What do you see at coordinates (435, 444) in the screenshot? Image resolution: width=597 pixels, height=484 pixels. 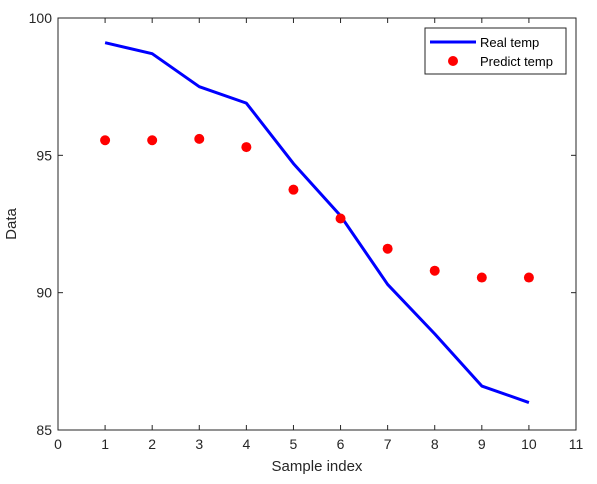 I see `x-tick-label: 8` at bounding box center [435, 444].